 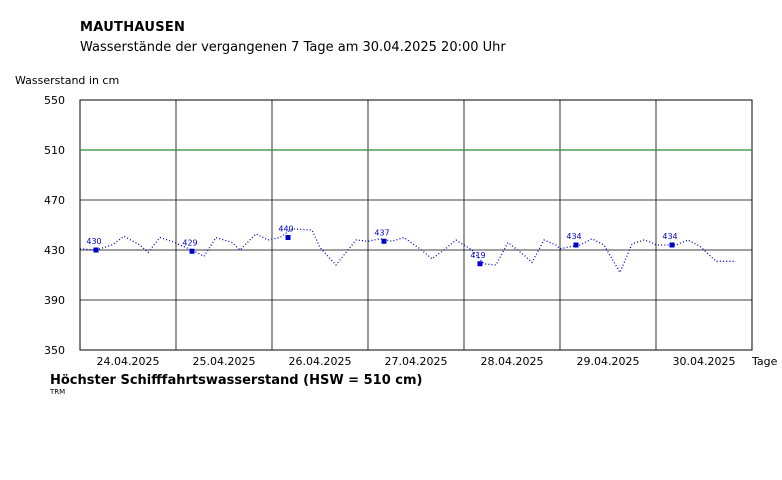 What do you see at coordinates (704, 361) in the screenshot?
I see `x-tick-label: 30.04.2025` at bounding box center [704, 361].